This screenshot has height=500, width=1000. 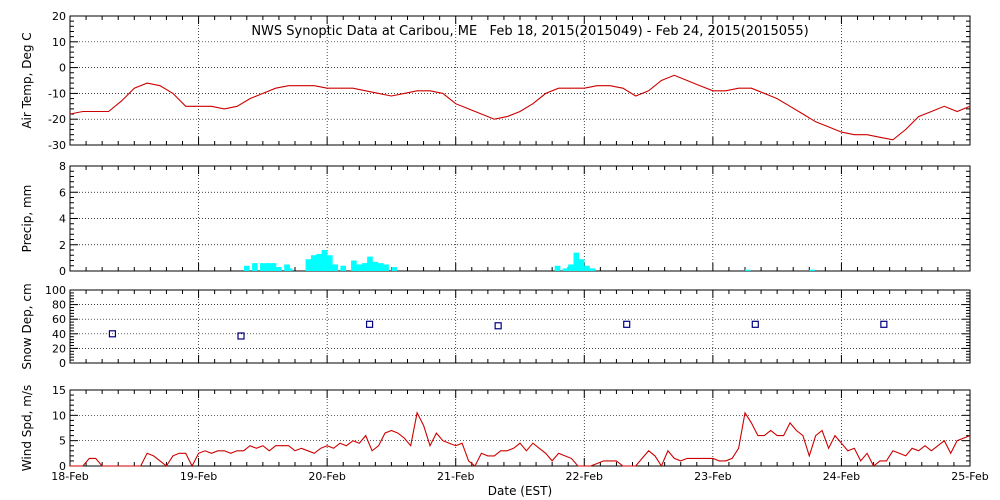 I want to click on y-tick-label: 80, so click(x=59, y=305).